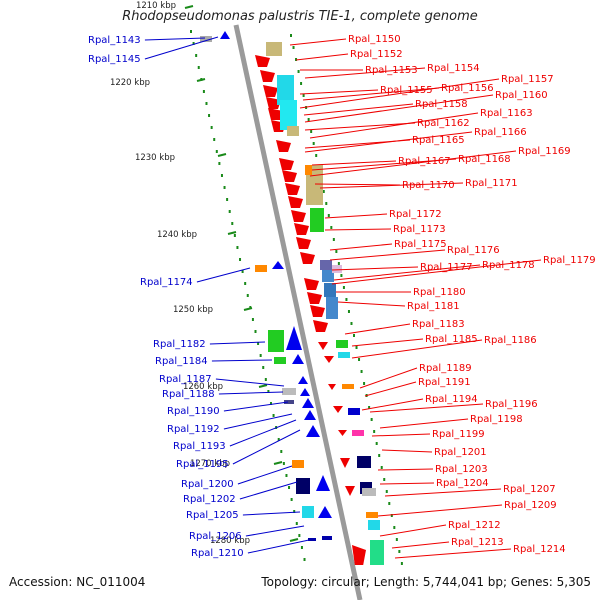  I want to click on gene-label-right: Rpal_1196, so click(511, 404).